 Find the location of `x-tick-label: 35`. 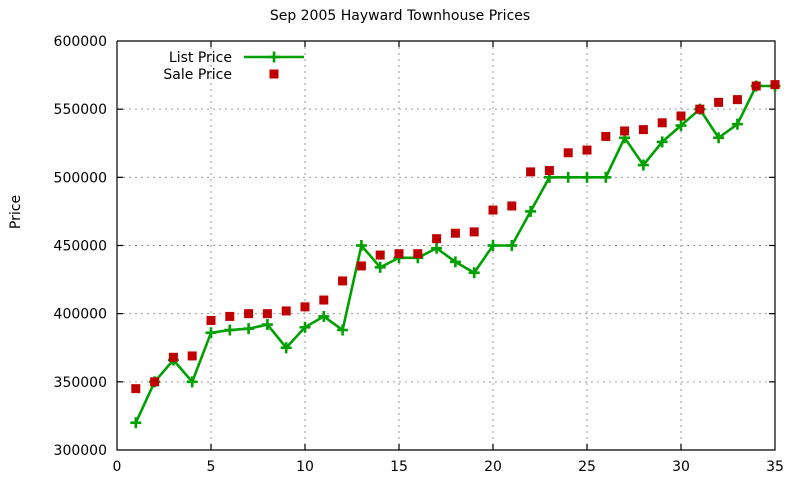

x-tick-label: 35 is located at coordinates (775, 467).